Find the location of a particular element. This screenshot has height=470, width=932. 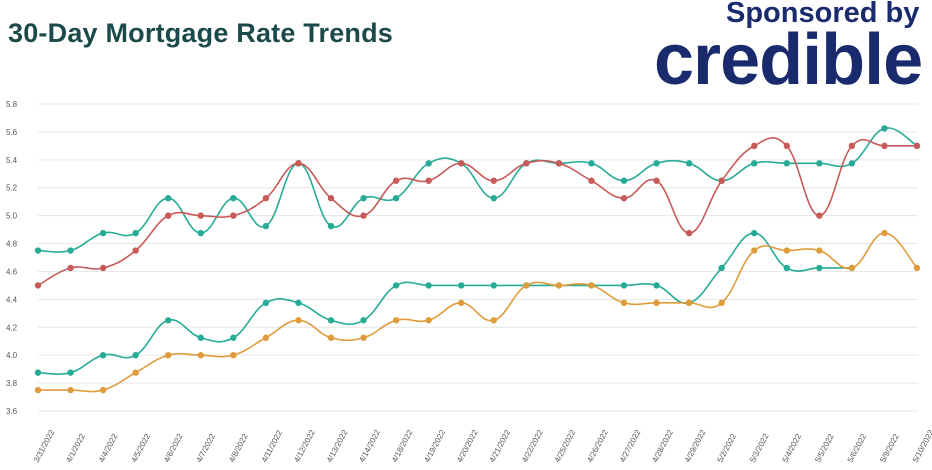

x-tick-label: 3/31/2022 is located at coordinates (44, 446).